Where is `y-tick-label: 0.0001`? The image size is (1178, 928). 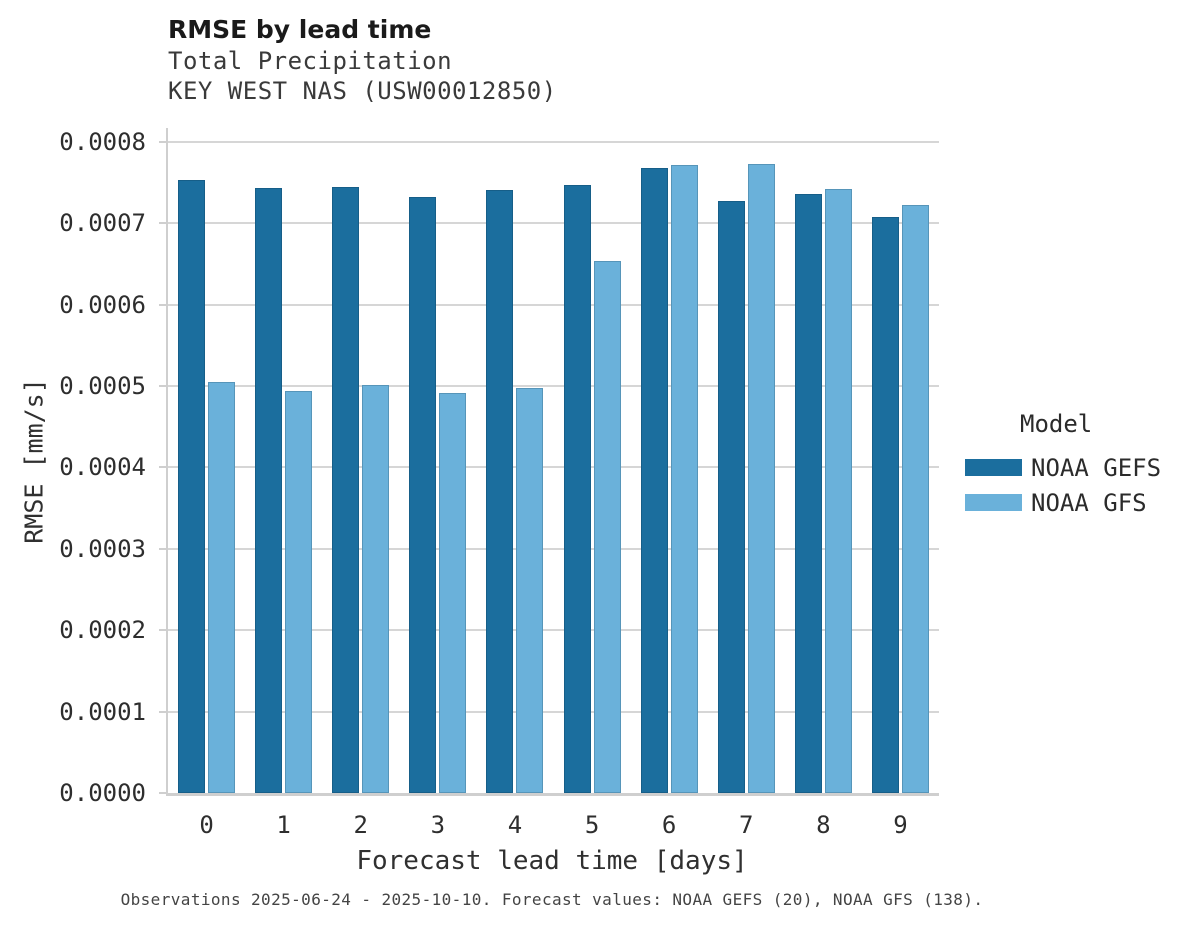 y-tick-label: 0.0001 is located at coordinates (102, 711).